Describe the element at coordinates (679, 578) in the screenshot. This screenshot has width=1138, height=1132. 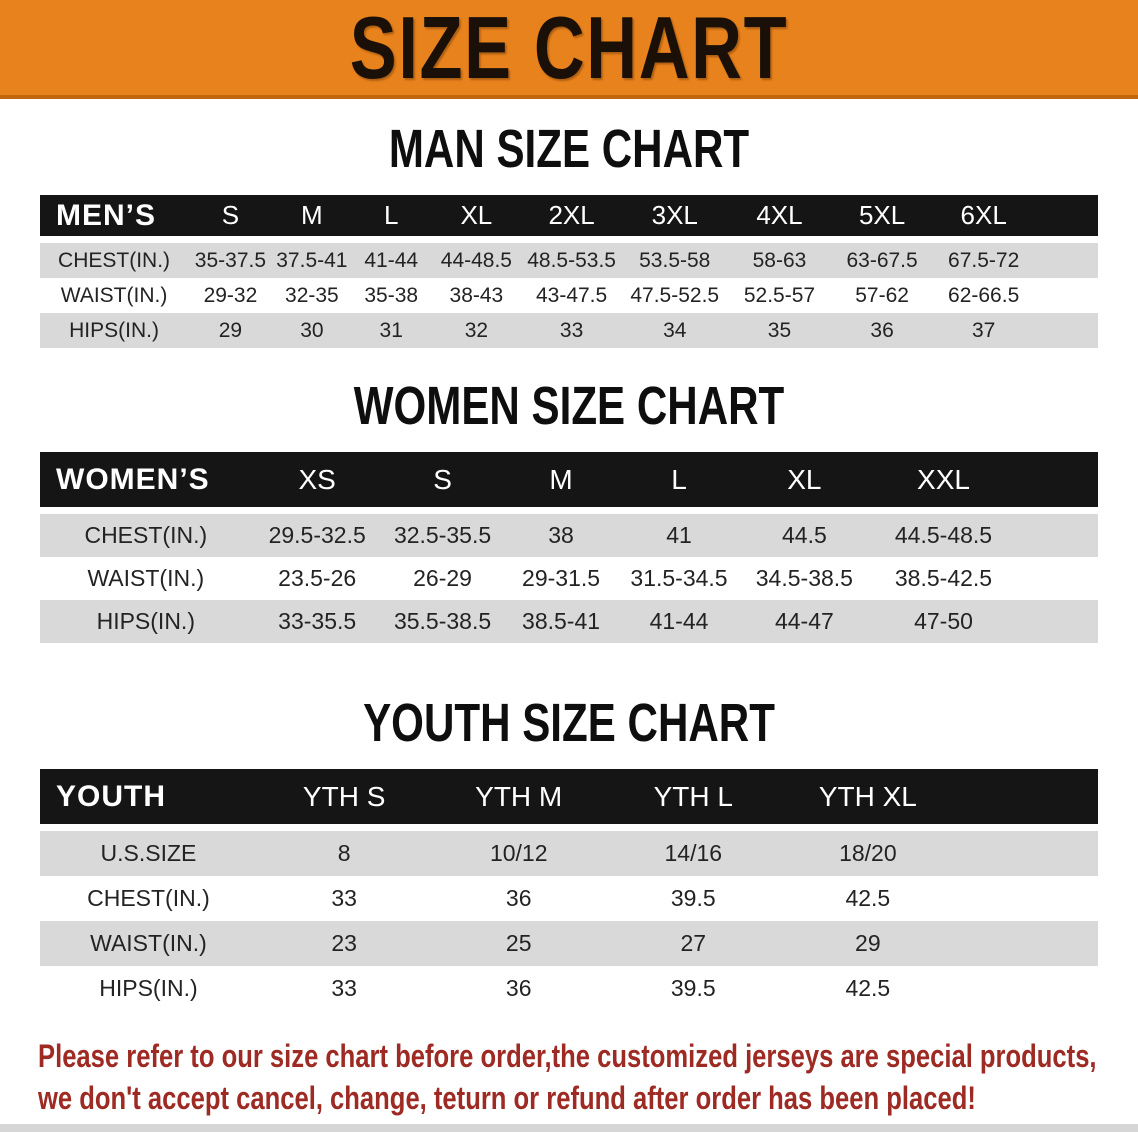
I see `size-value-cell: 31.5-34.5` at that location.